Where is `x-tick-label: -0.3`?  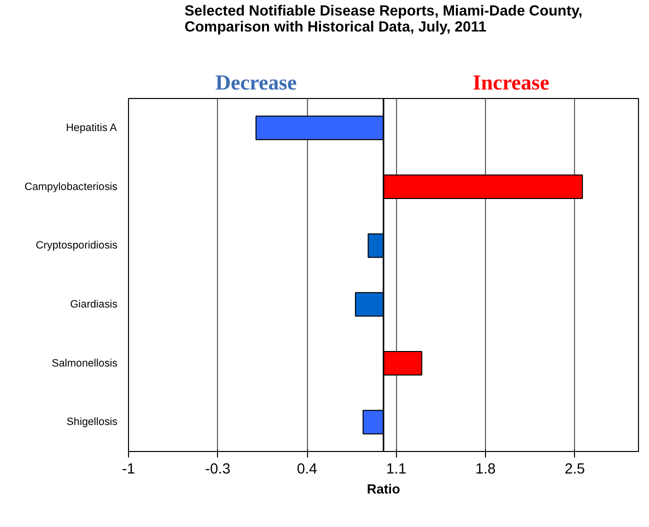 x-tick-label: -0.3 is located at coordinates (217, 470).